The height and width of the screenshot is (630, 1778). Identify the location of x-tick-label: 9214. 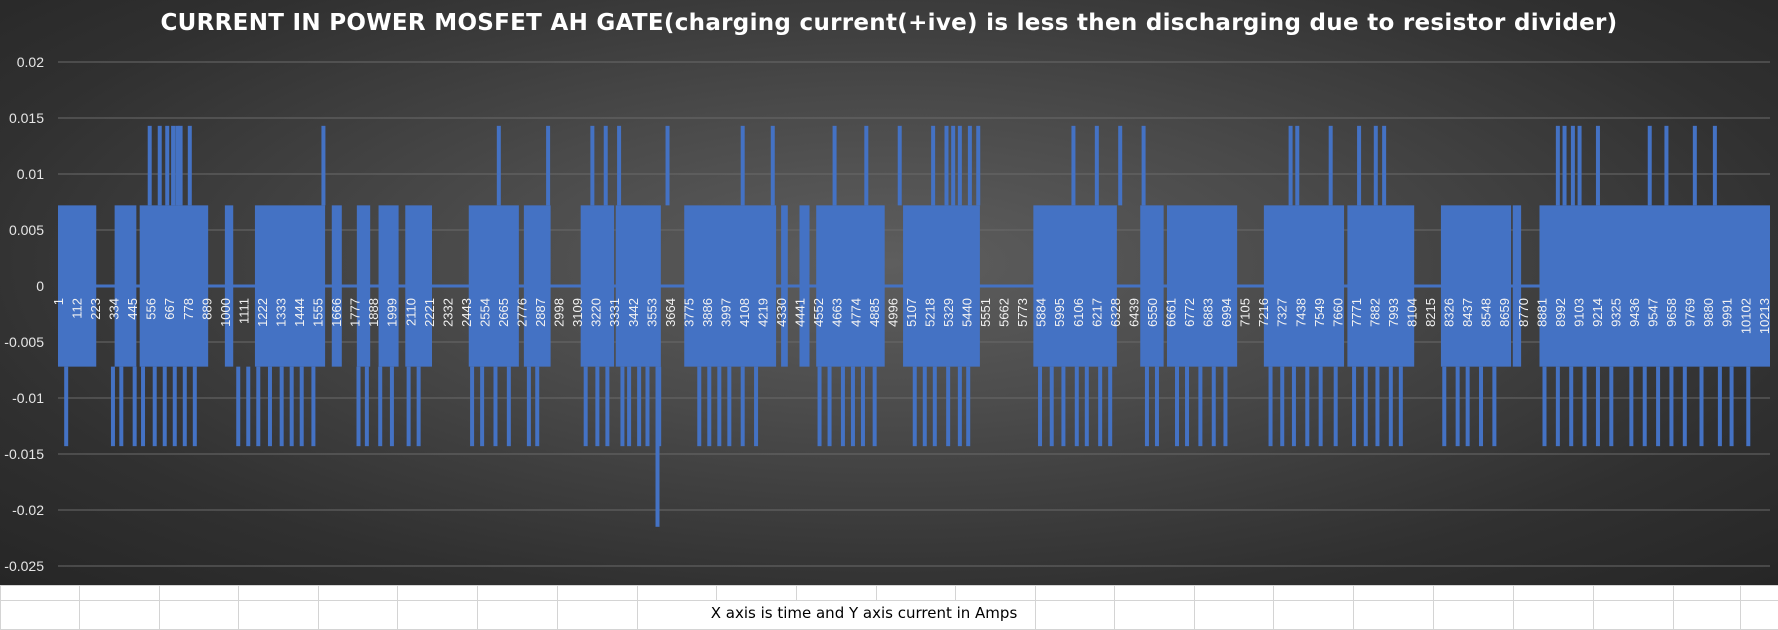
(1597, 312).